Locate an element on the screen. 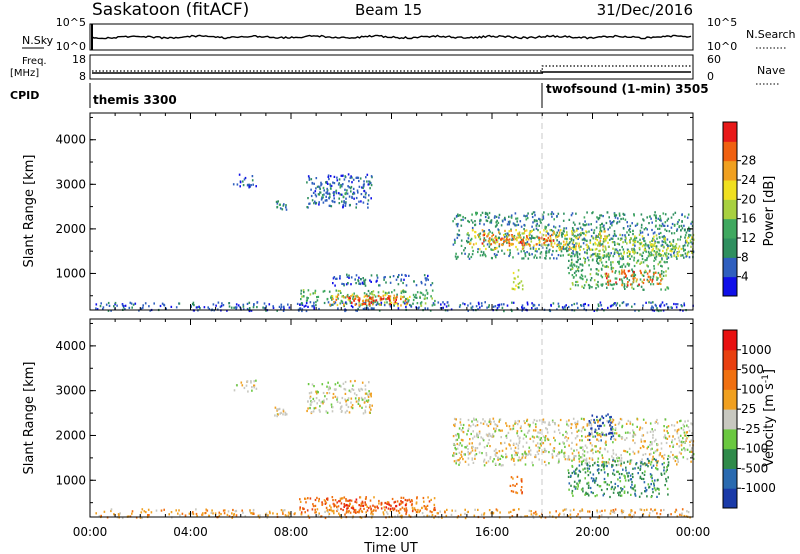  nave-tick-bottom: 0 is located at coordinates (710, 76).